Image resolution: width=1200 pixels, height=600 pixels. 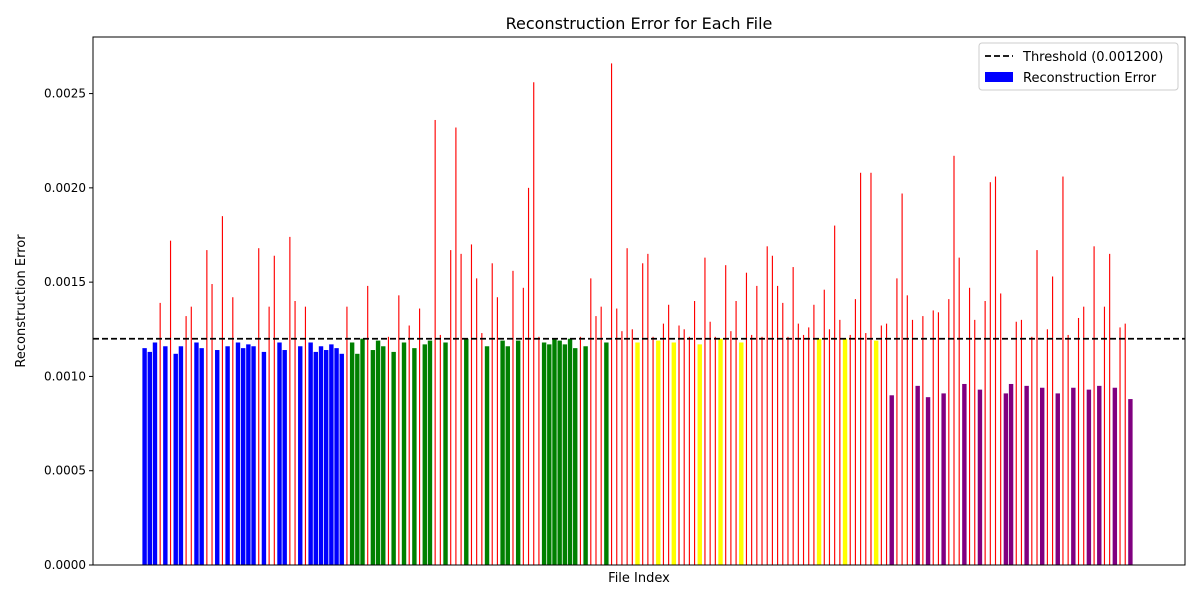 I want to click on legend-threshold-label: Threshold (0.001200), so click(x=1092, y=57).